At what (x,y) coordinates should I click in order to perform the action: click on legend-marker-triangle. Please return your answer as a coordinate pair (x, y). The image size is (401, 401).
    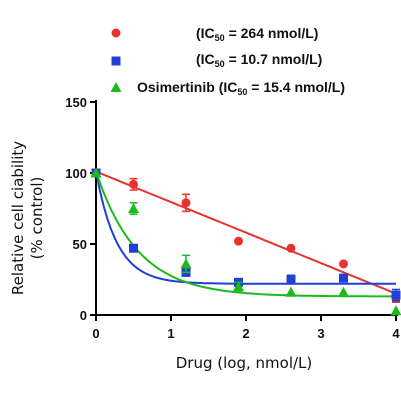
    Looking at the image, I should click on (116, 87).